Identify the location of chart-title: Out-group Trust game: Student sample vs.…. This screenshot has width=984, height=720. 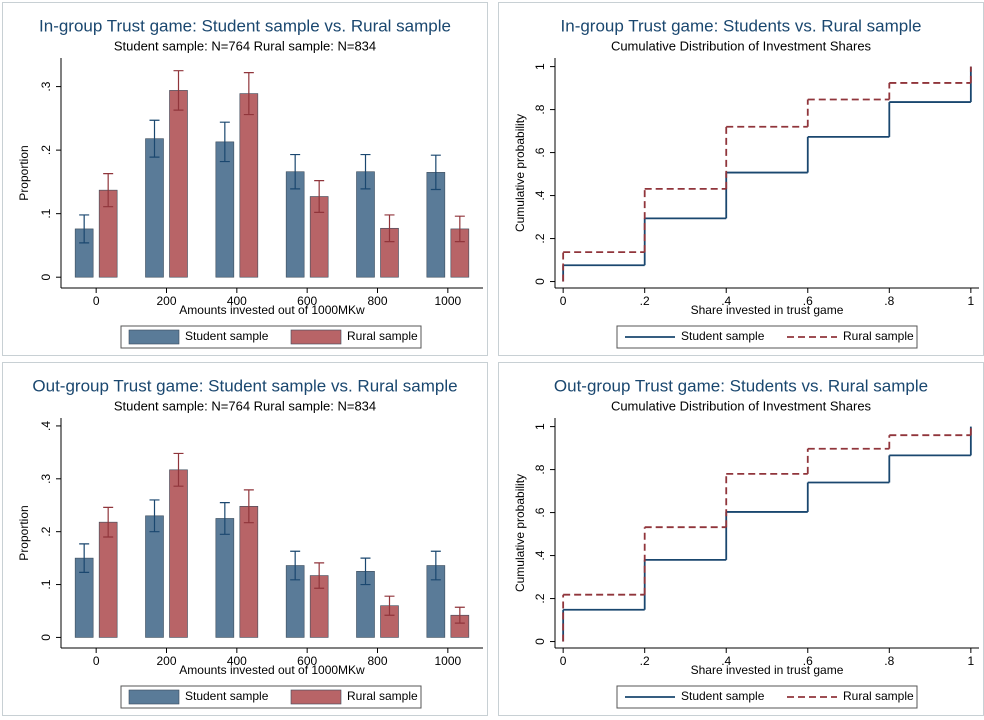
(244, 385).